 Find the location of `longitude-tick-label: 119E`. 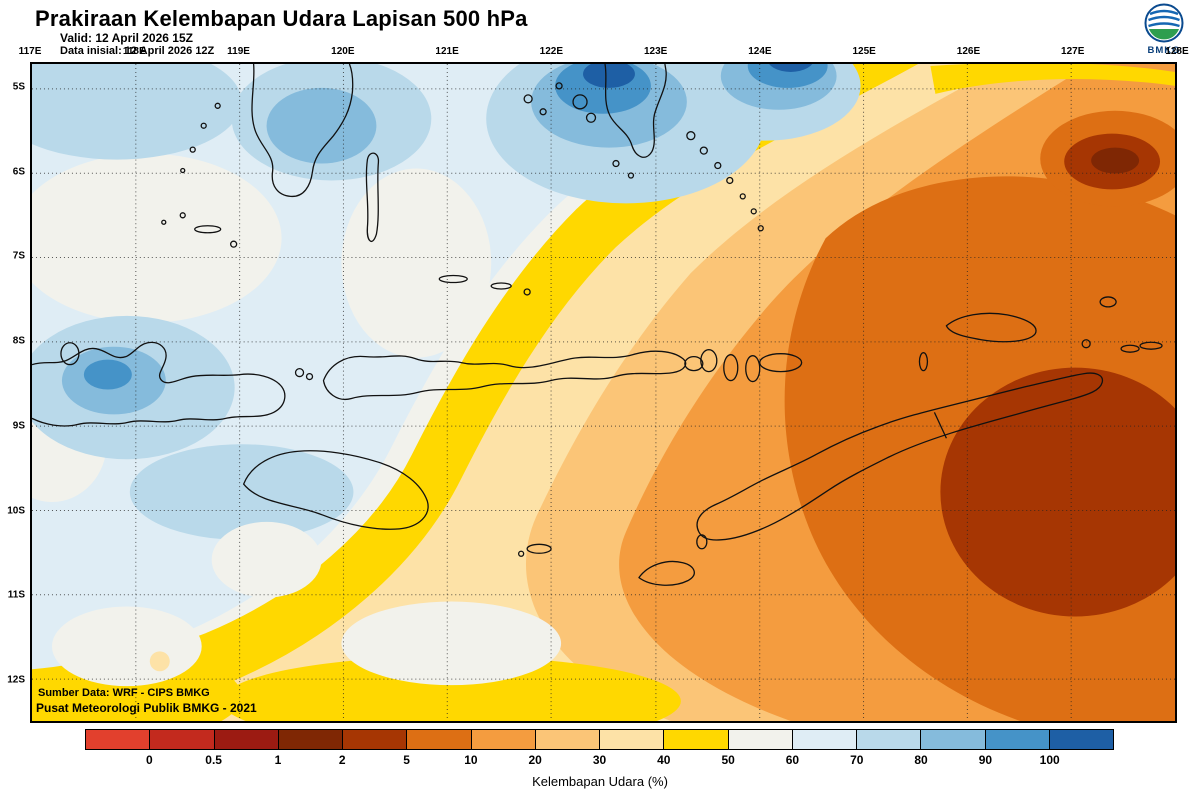

longitude-tick-label: 119E is located at coordinates (238, 51).